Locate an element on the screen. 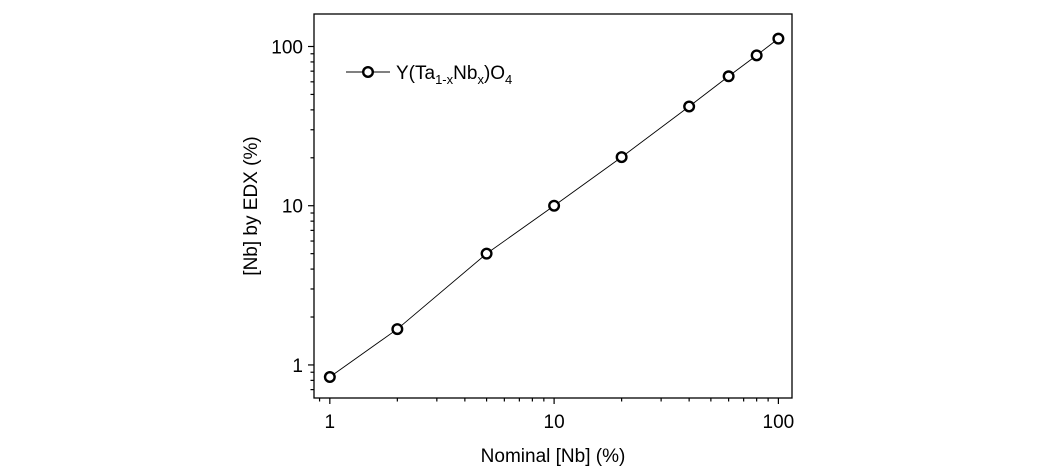 Image resolution: width=1063 pixels, height=476 pixels. legend-marker is located at coordinates (368, 71).